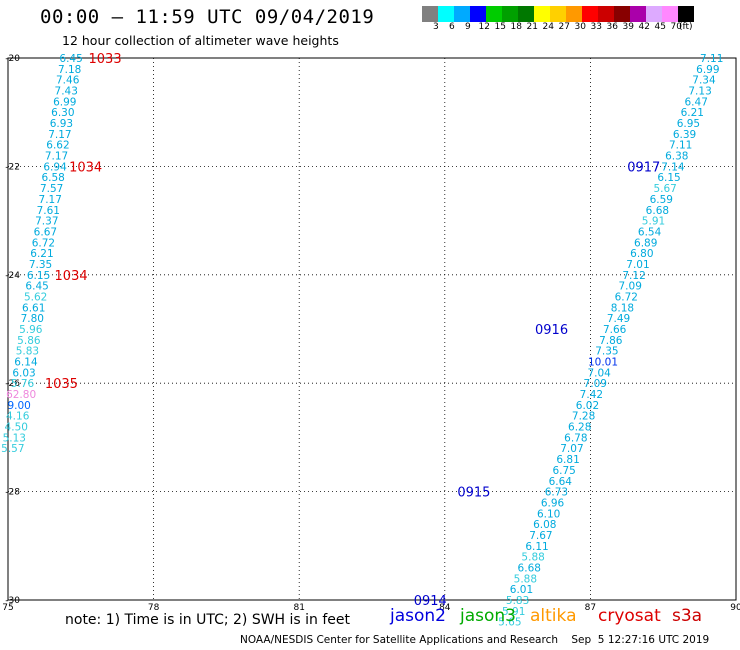  I want to click on x-tick-label: 90, so click(735, 608).